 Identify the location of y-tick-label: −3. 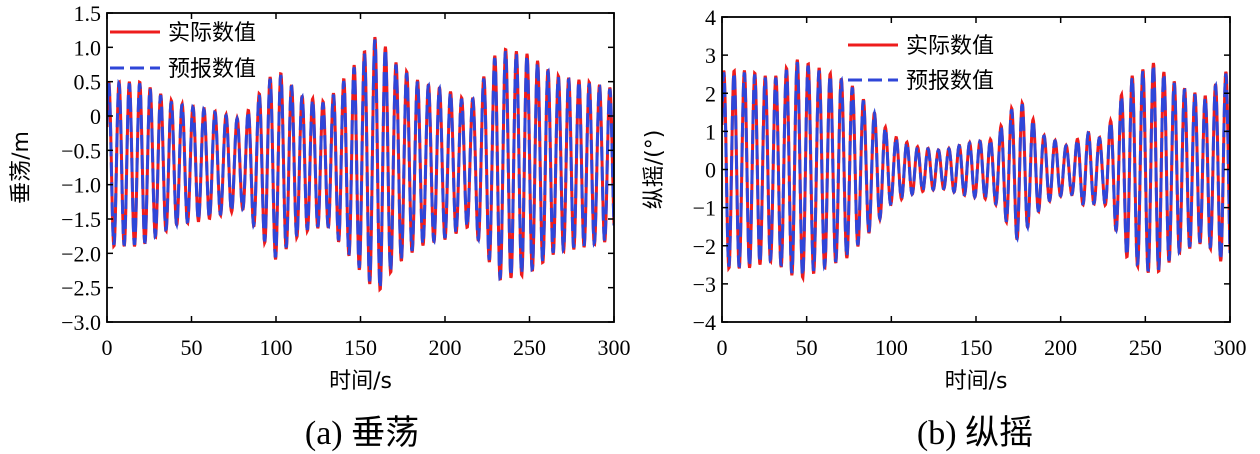
(704, 284).